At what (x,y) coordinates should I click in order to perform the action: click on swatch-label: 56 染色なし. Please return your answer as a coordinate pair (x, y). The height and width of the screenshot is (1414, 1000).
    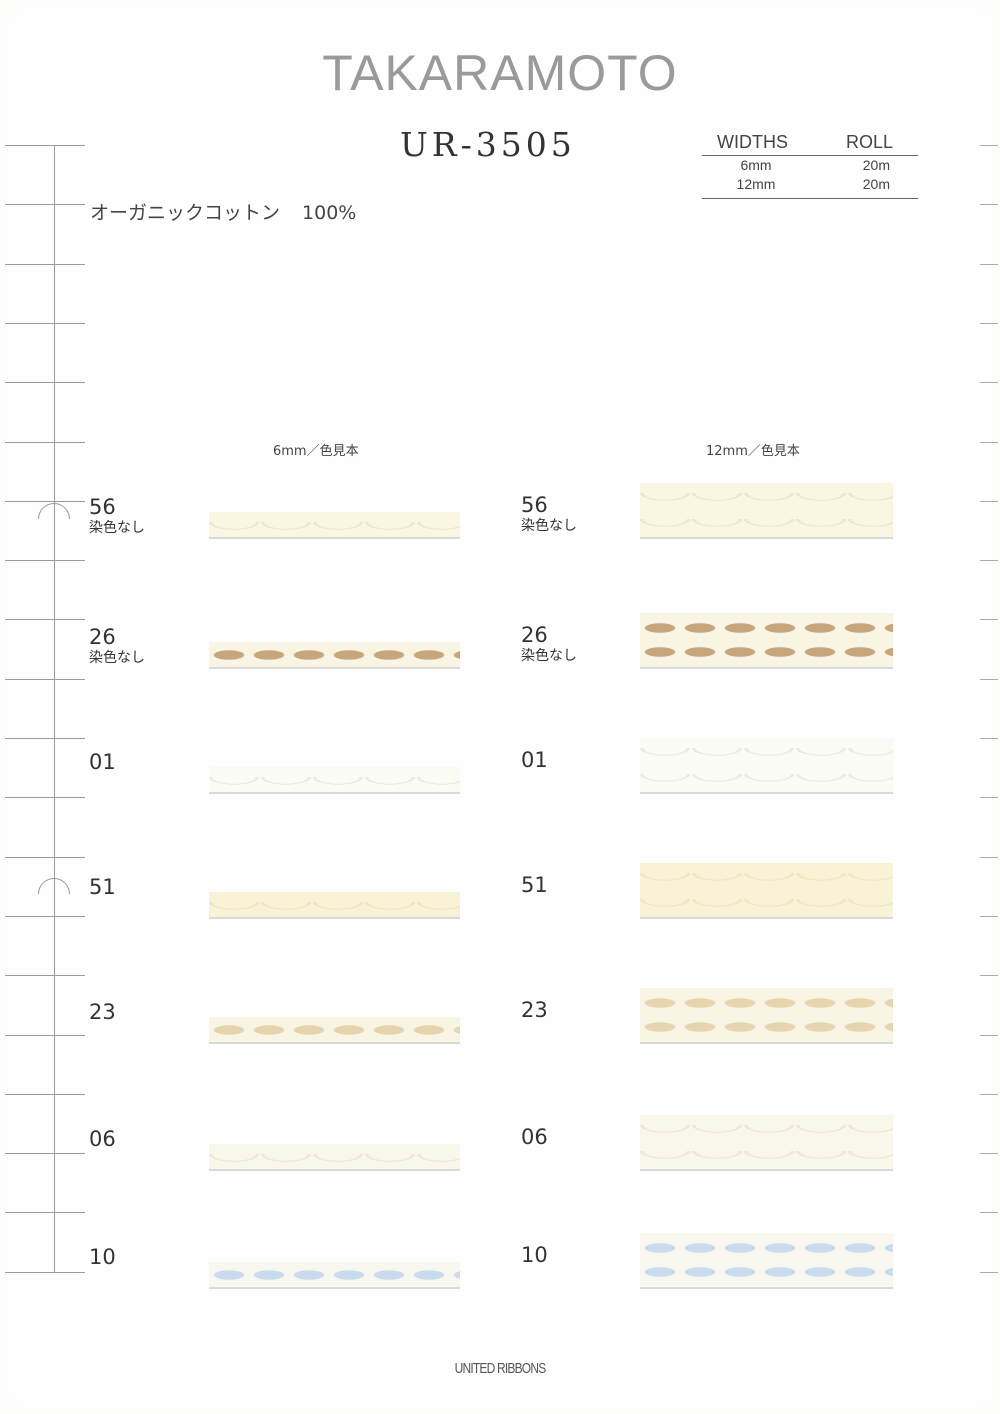
    Looking at the image, I should click on (117, 516).